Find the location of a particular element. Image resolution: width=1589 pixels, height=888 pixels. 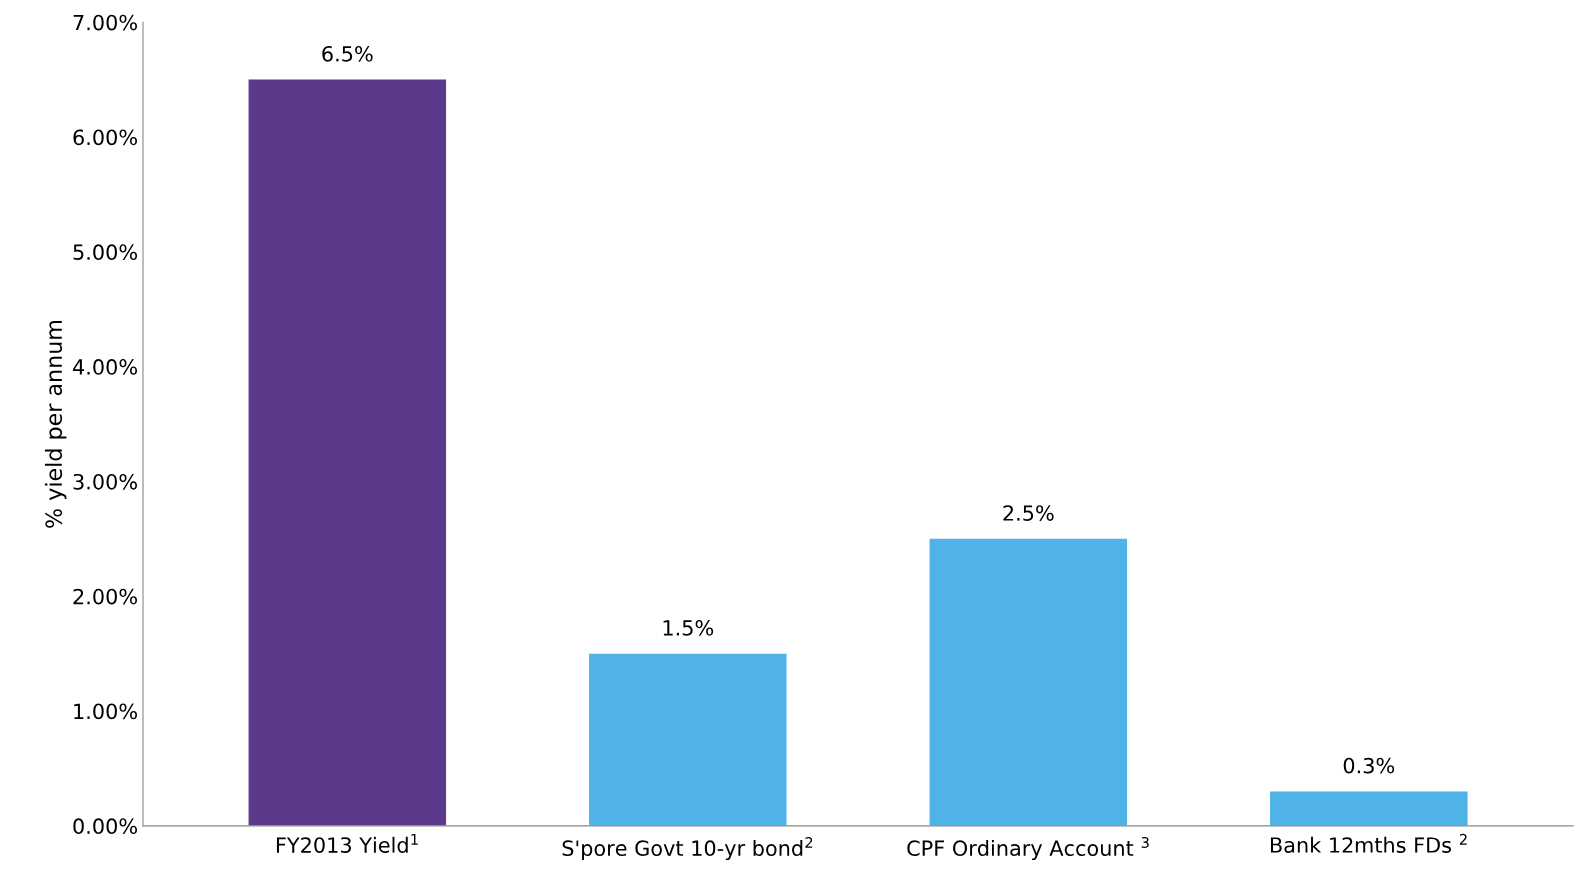

y-tick-label: 7.00% is located at coordinates (105, 22).